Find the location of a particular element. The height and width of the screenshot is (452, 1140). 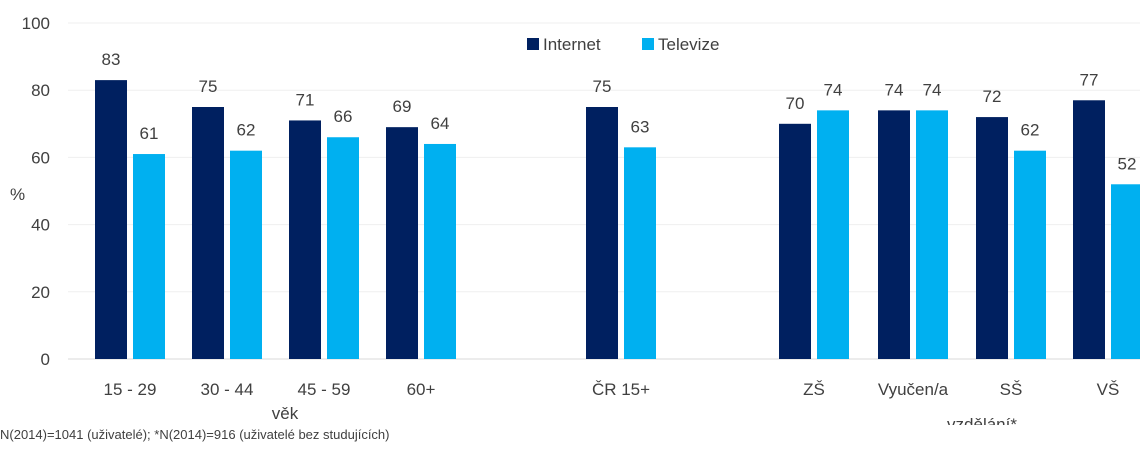

x-tick-label: 60+ is located at coordinates (421, 389).